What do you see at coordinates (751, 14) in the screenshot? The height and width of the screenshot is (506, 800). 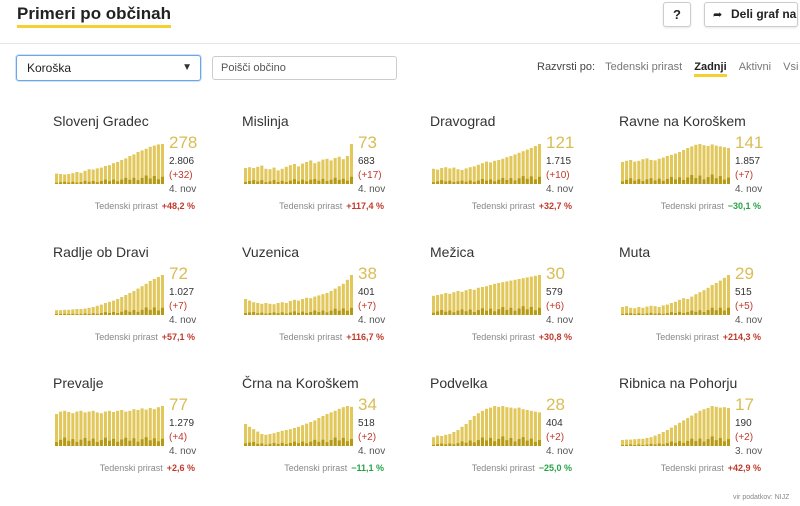 I see `share-button: ➦ Deli graf na` at bounding box center [751, 14].